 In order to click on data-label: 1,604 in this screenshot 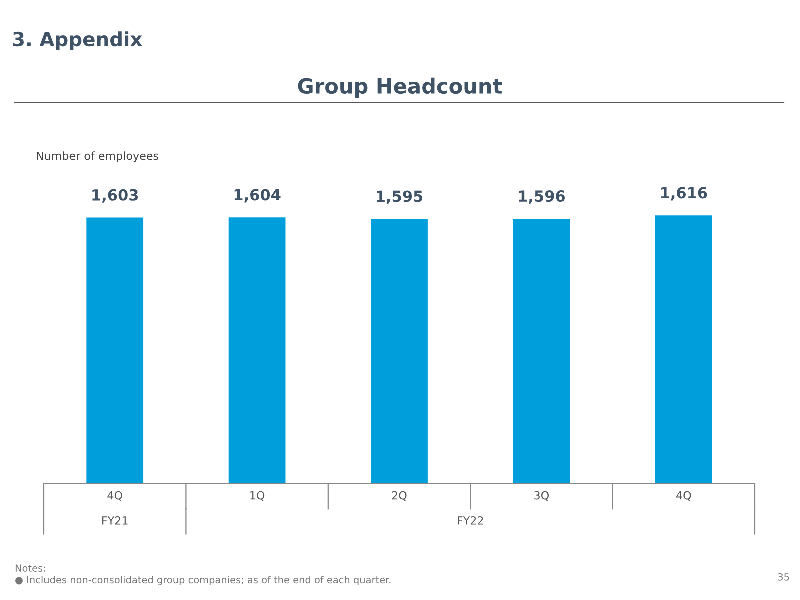, I will do `click(257, 196)`.